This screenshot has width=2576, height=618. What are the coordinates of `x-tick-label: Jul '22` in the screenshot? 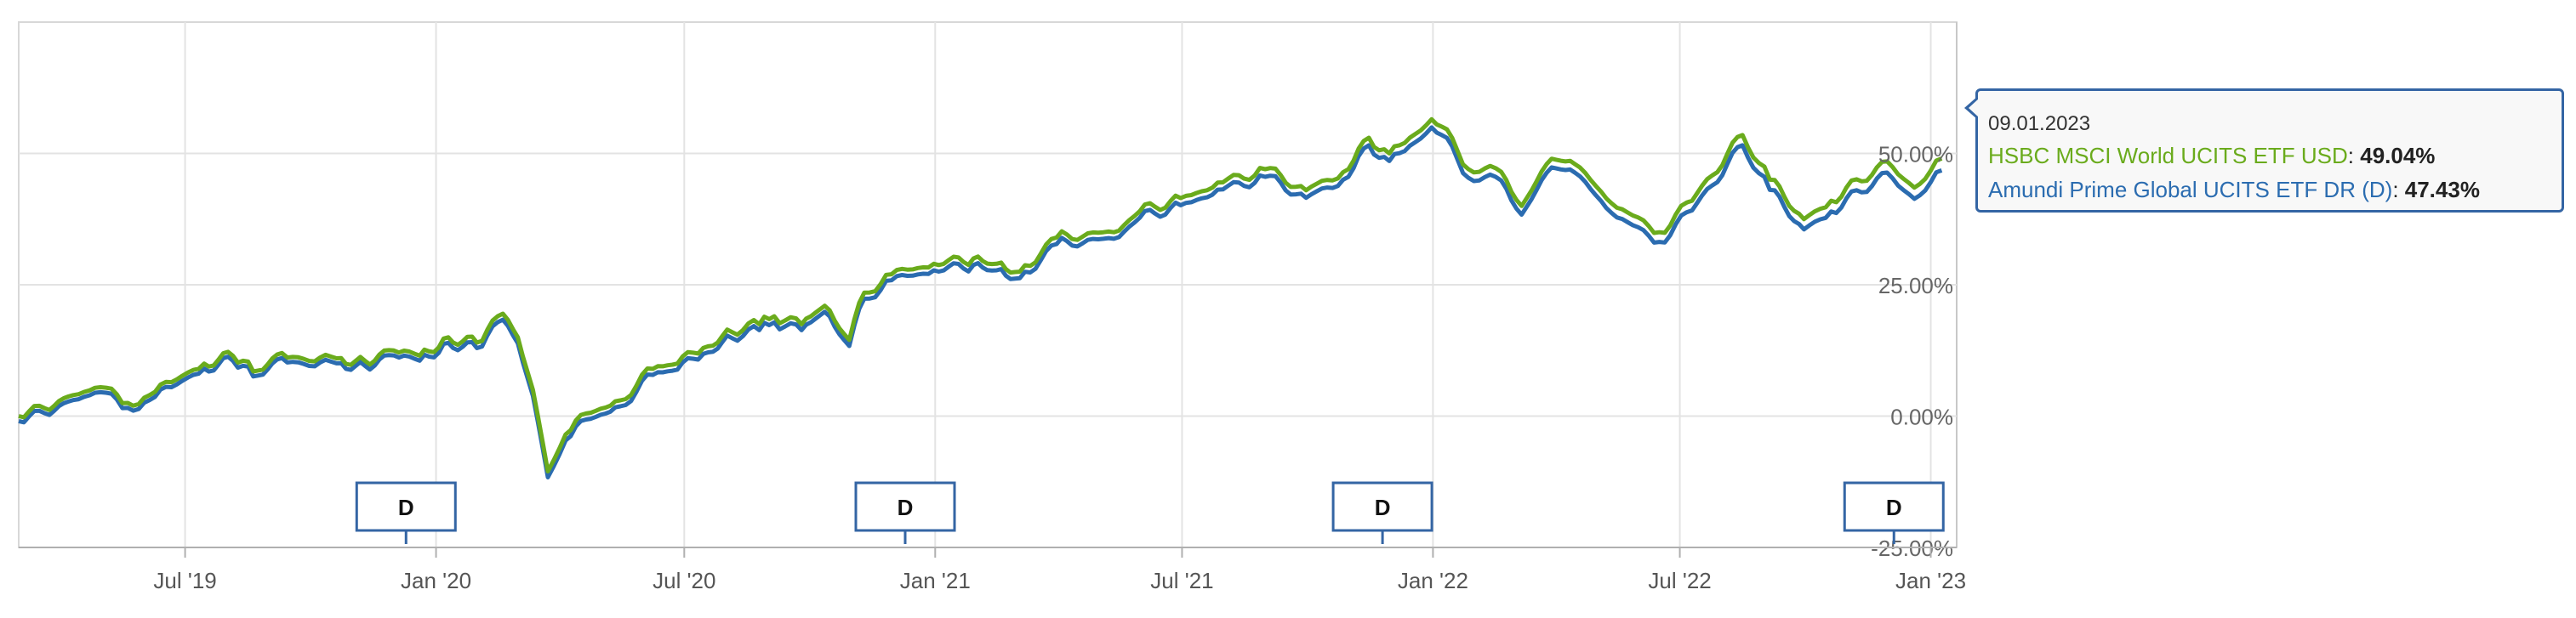 It's located at (1679, 580).